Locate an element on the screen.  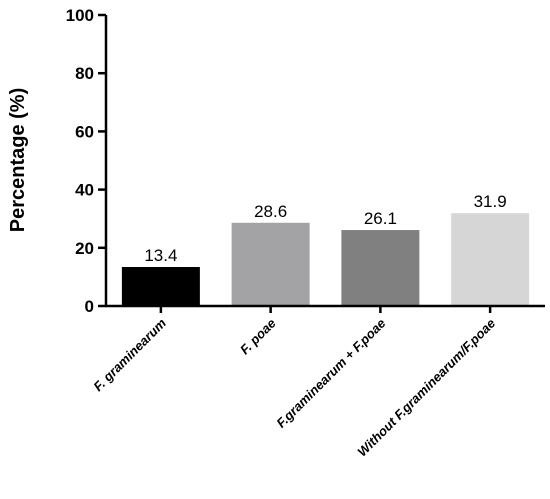
y-tick-label: 60 is located at coordinates (84, 131).